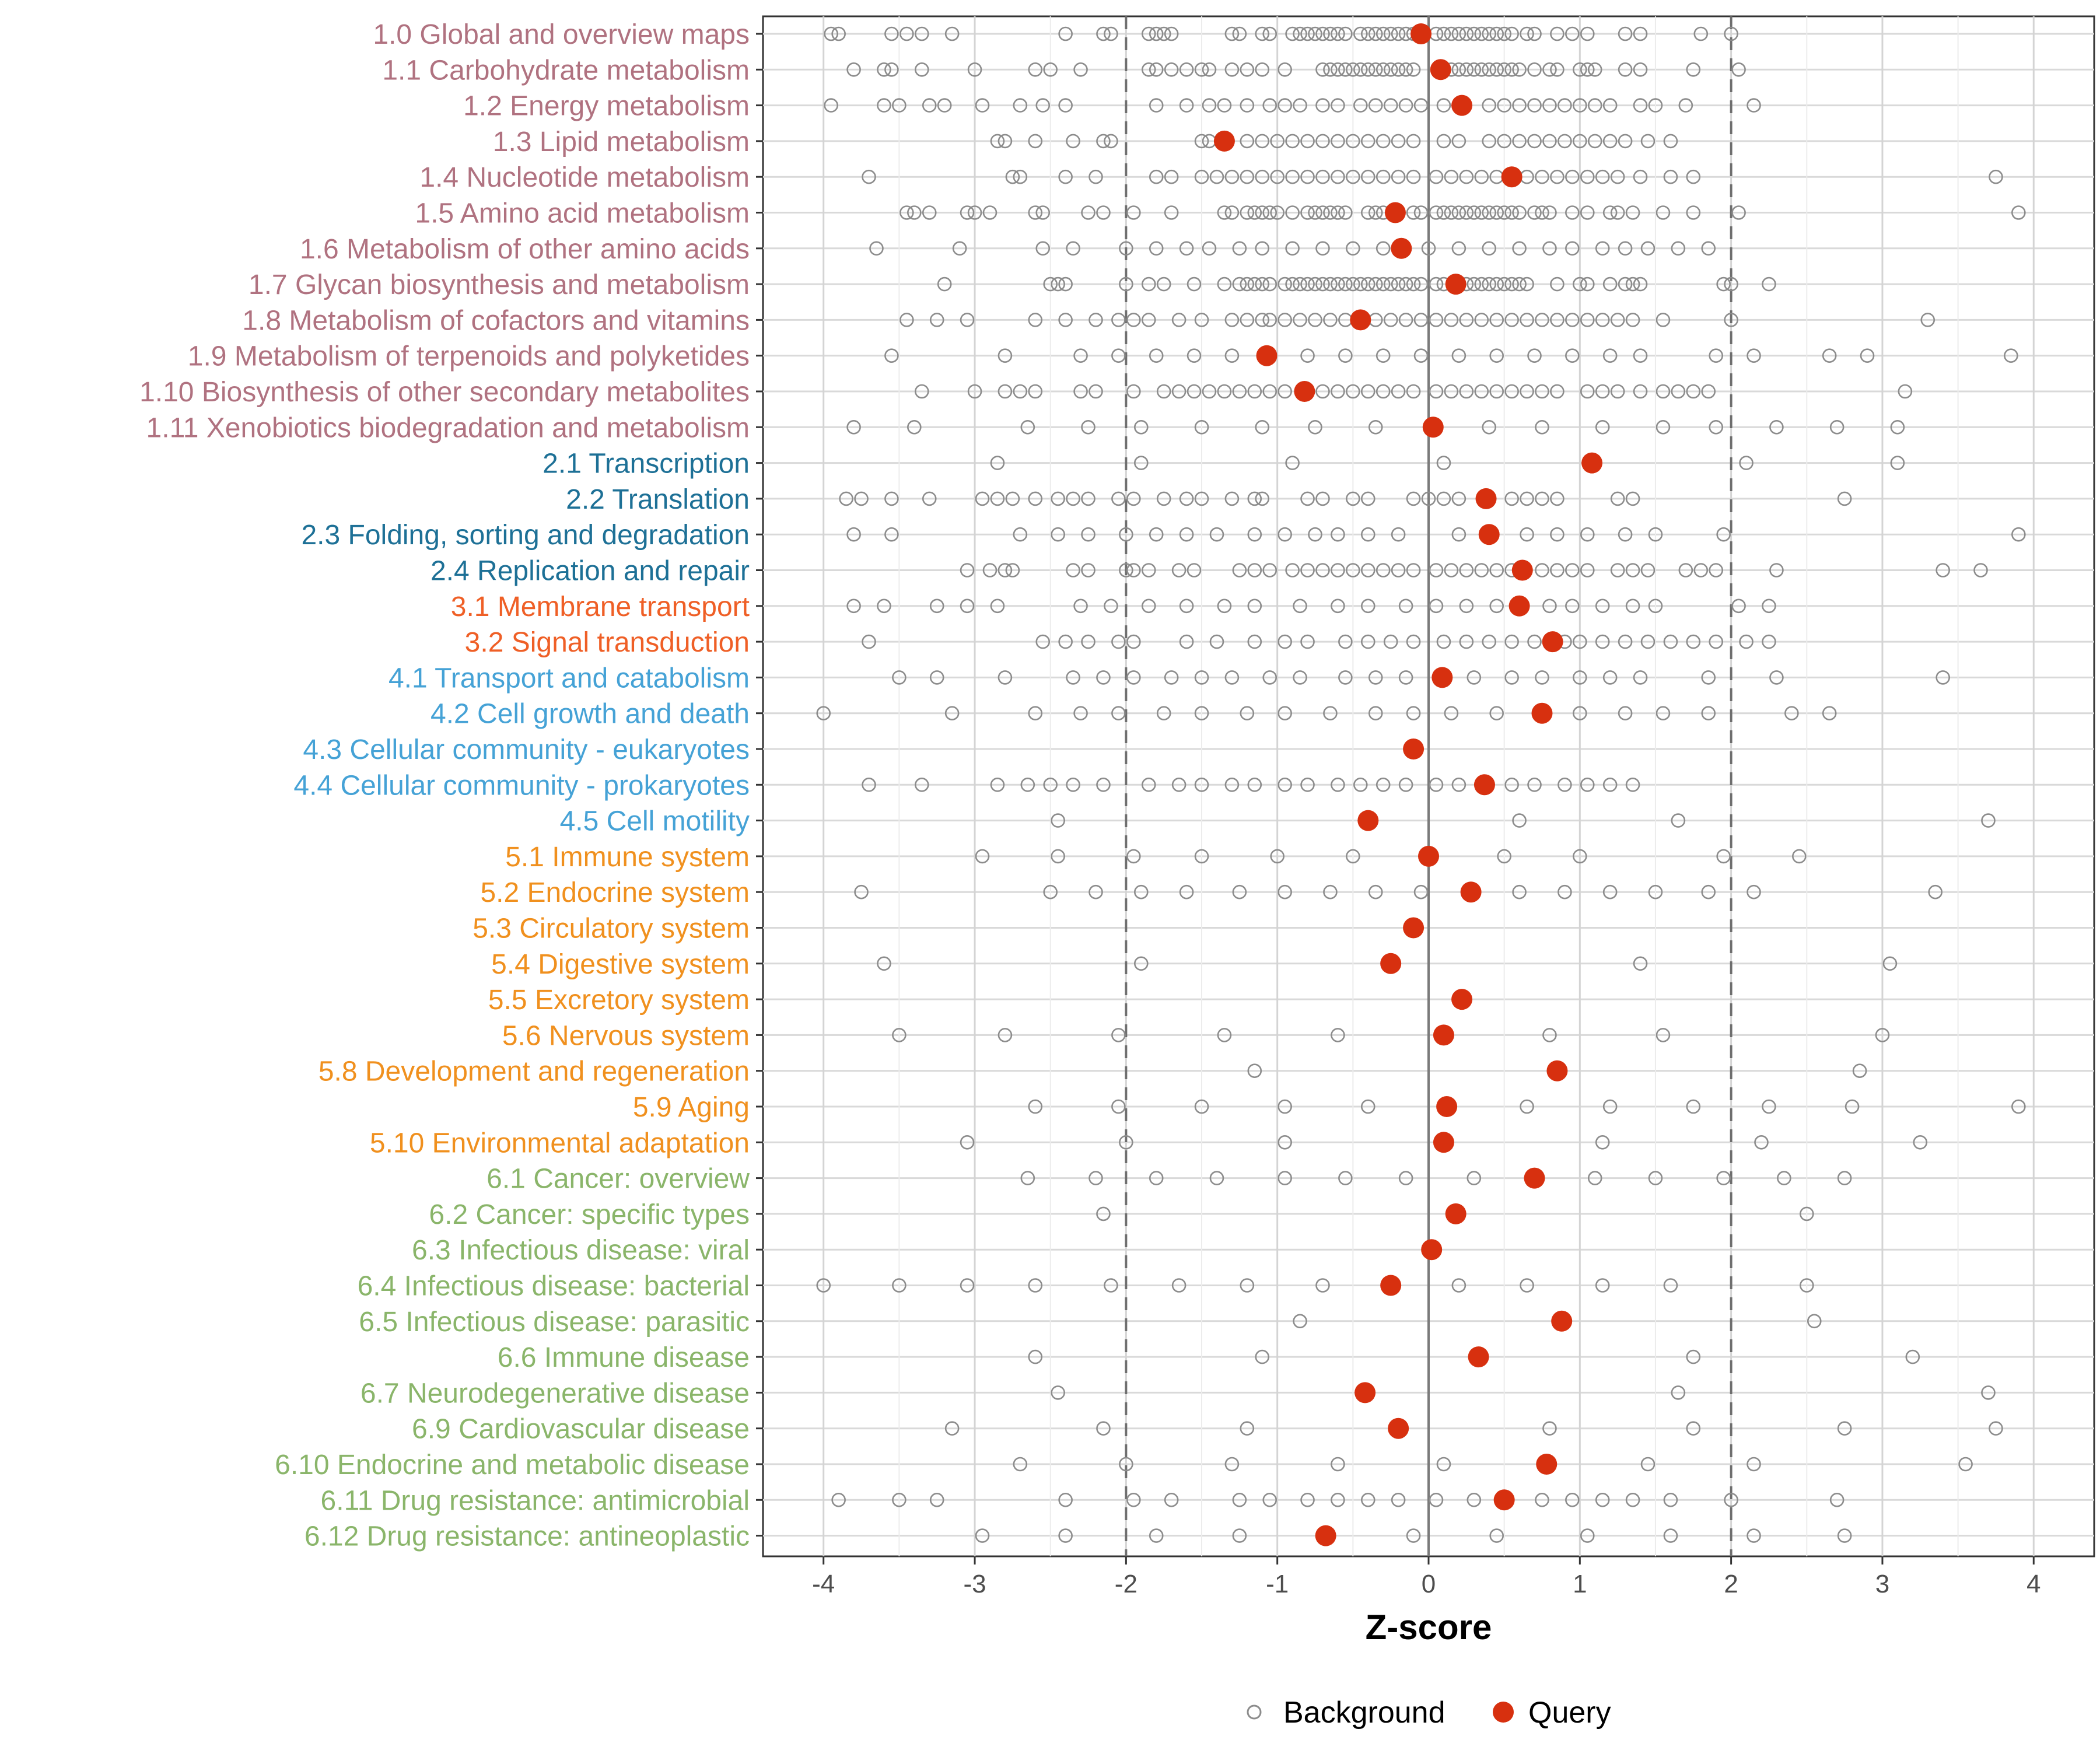  I want to click on category-label: 4.1 Transport and catabolism, so click(569, 678).